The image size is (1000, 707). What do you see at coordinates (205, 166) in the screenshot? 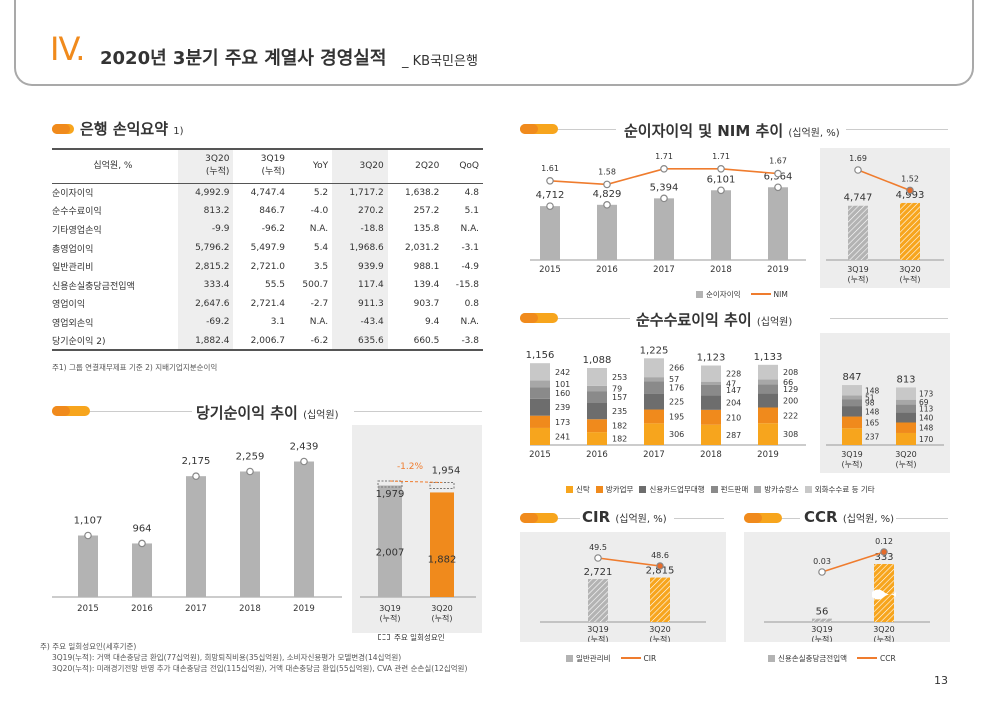
I see `column-header: 3Q20 (누적)` at bounding box center [205, 166].